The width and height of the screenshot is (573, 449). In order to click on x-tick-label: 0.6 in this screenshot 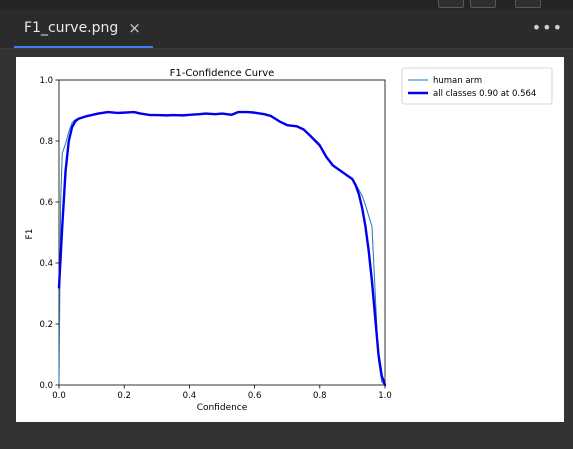, I will do `click(255, 396)`.